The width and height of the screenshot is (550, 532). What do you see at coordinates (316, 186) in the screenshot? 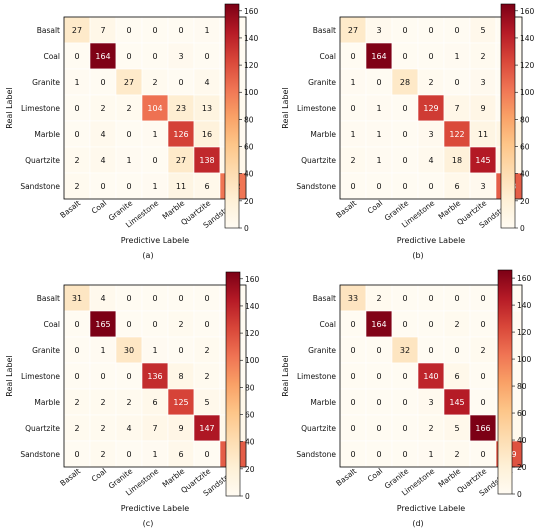
I see `y-tick-label: Sandstone` at bounding box center [316, 186].